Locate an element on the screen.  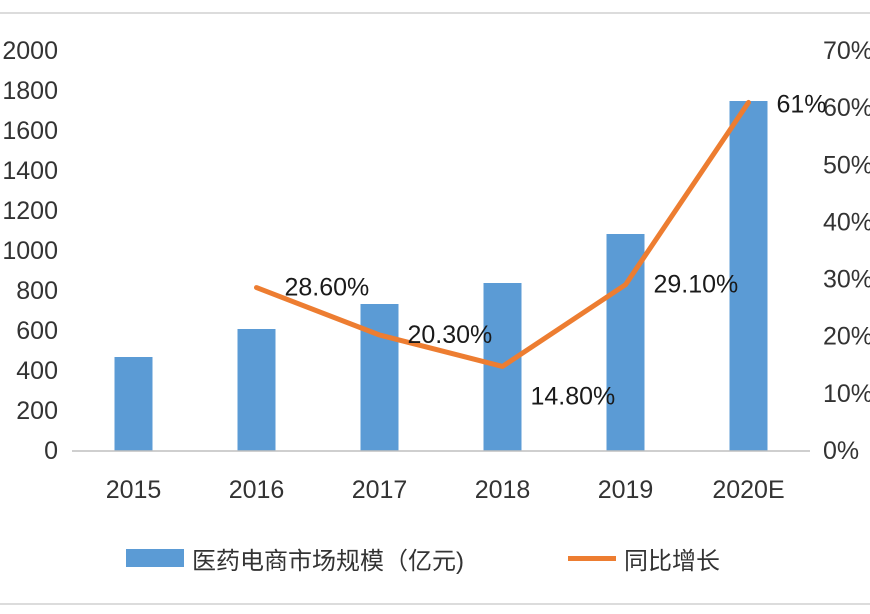
legend-item-line: 同比增长 is located at coordinates (644, 558).